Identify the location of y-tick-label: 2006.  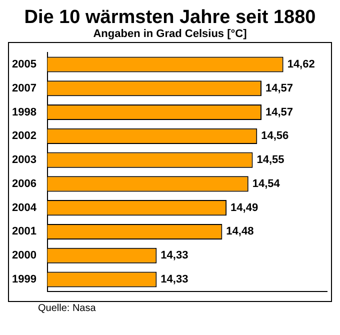
(24, 184).